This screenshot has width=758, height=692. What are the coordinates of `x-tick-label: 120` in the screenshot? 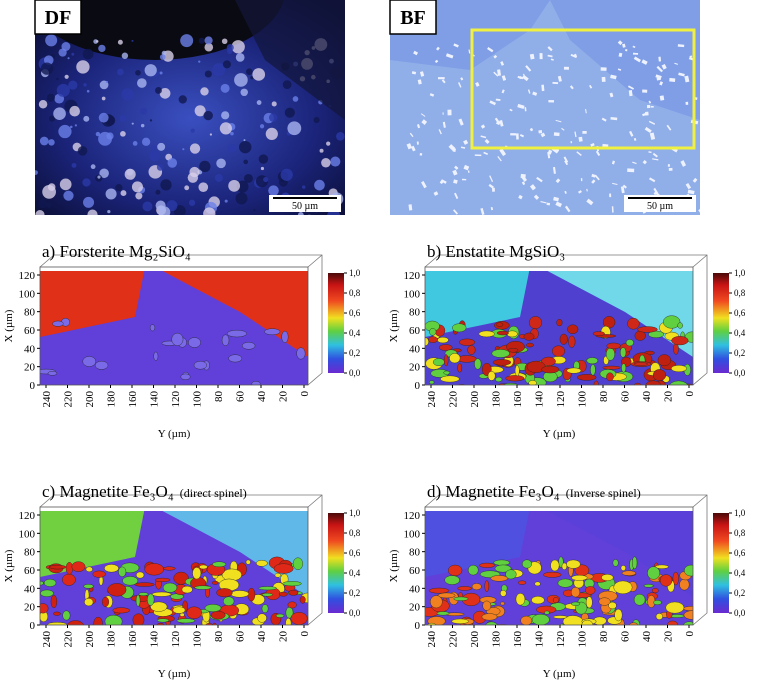 It's located at (27, 516).